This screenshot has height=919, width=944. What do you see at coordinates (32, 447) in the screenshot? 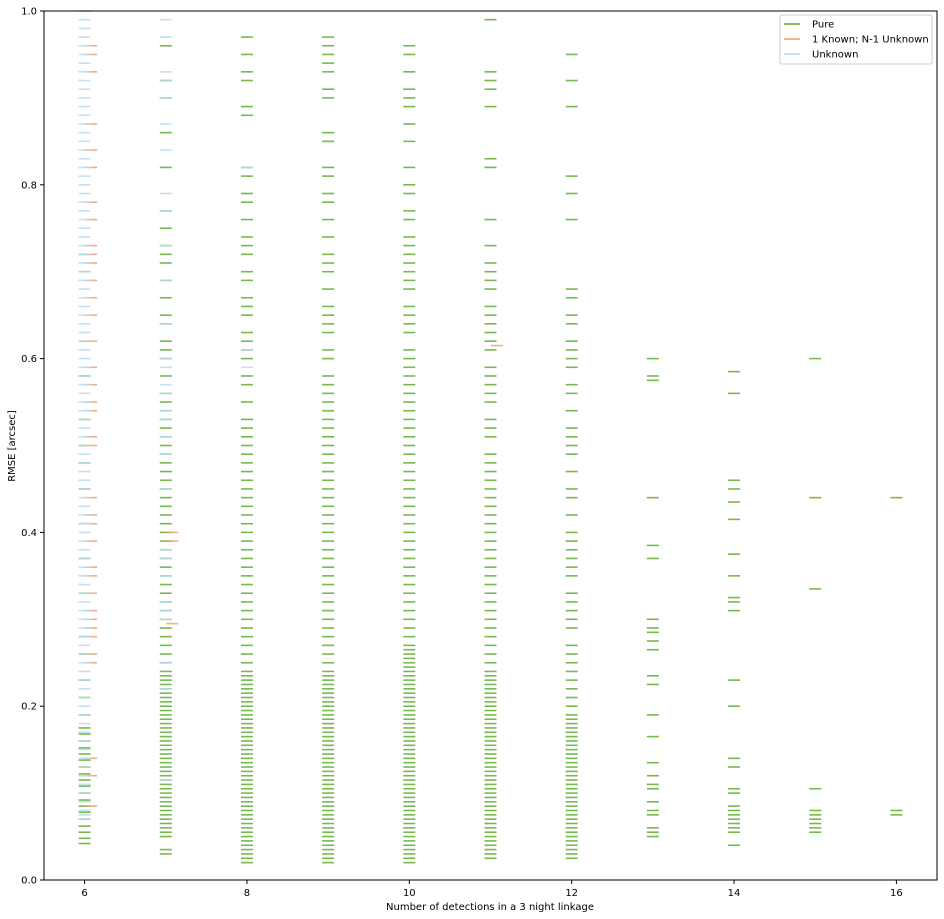
I see `y-axis: 0.0 0.2 0.4 0.6 0.8 1.0` at bounding box center [32, 447].